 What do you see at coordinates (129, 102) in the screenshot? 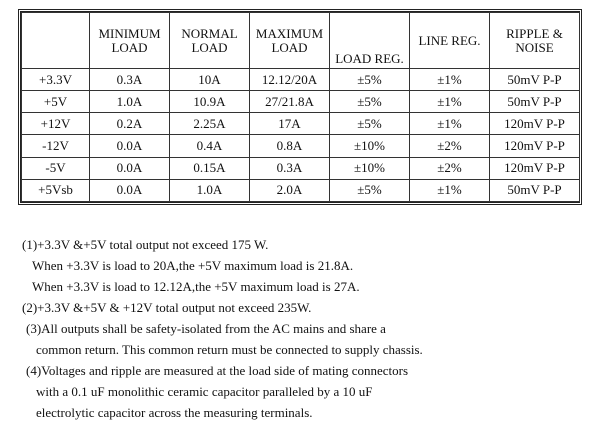
I see `cell-minimum-load: 1.0A` at bounding box center [129, 102].